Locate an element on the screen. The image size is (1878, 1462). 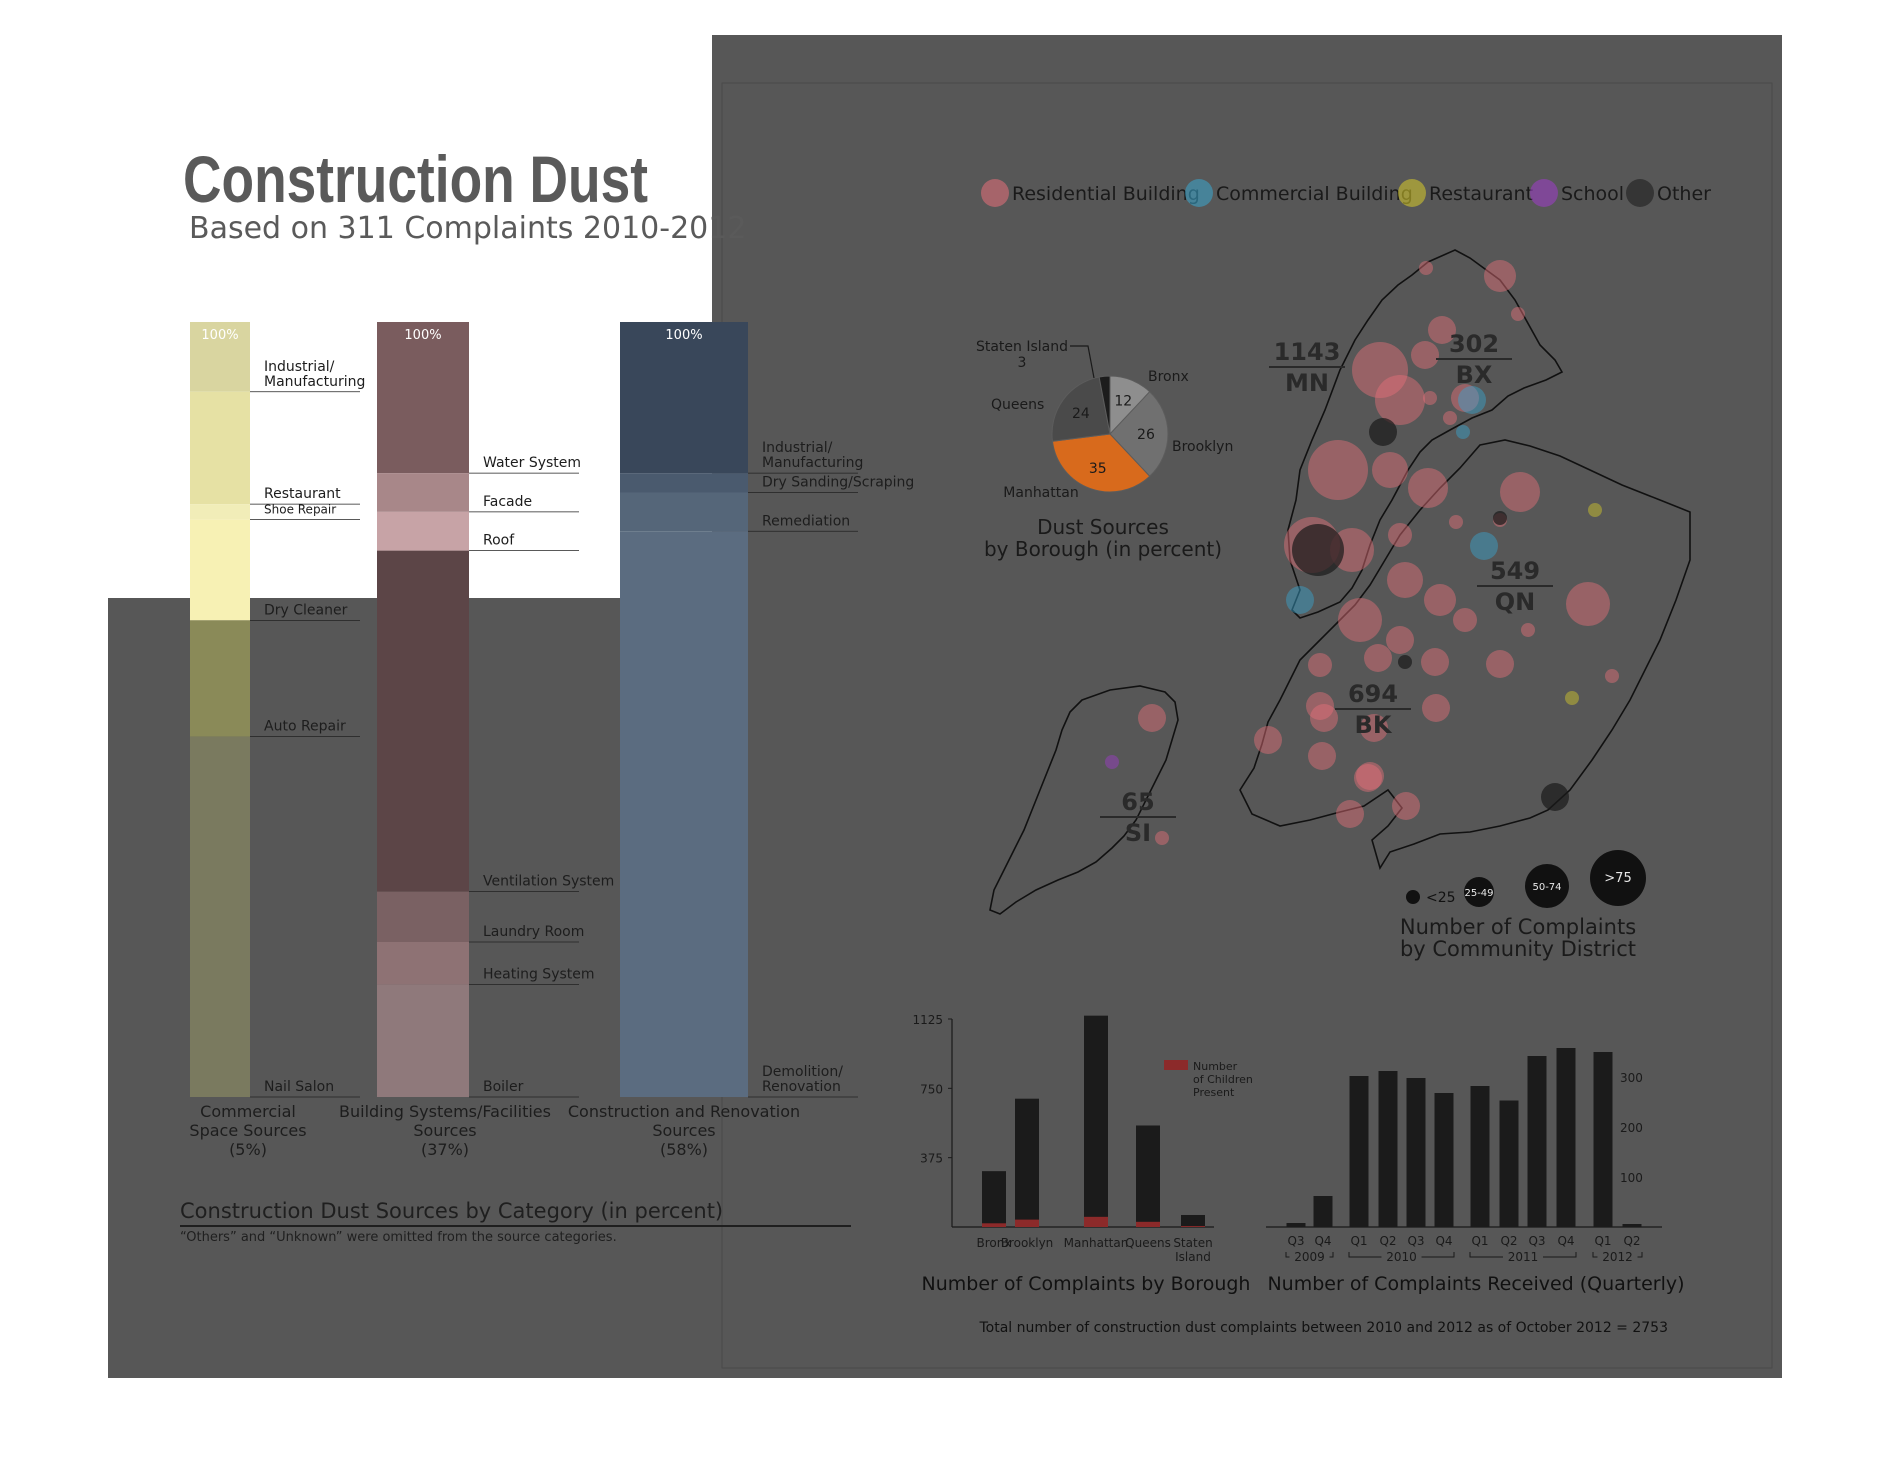
year-label-2: 2010 is located at coordinates (1401, 1257).